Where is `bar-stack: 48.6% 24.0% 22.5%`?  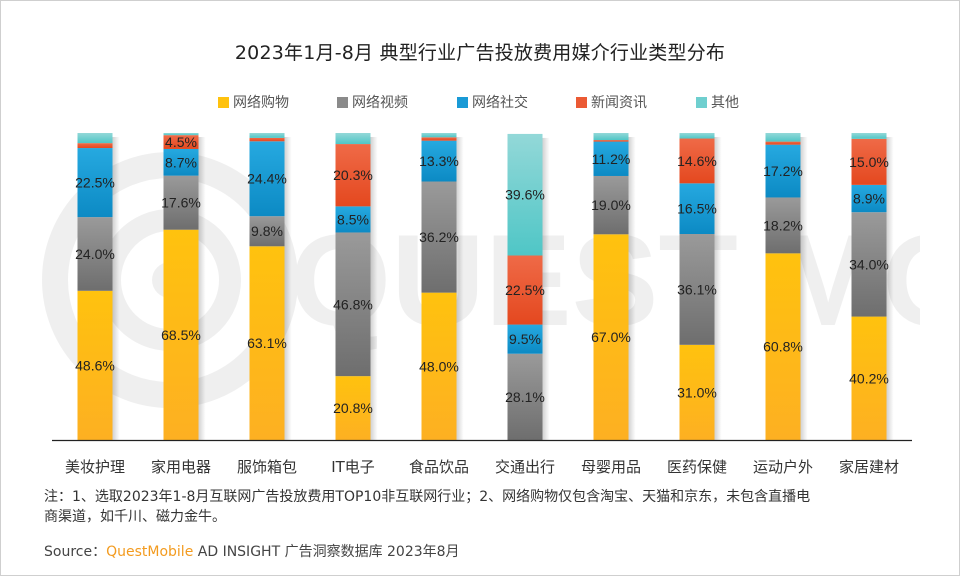
bar-stack: 48.6% 24.0% 22.5% is located at coordinates (97, 286).